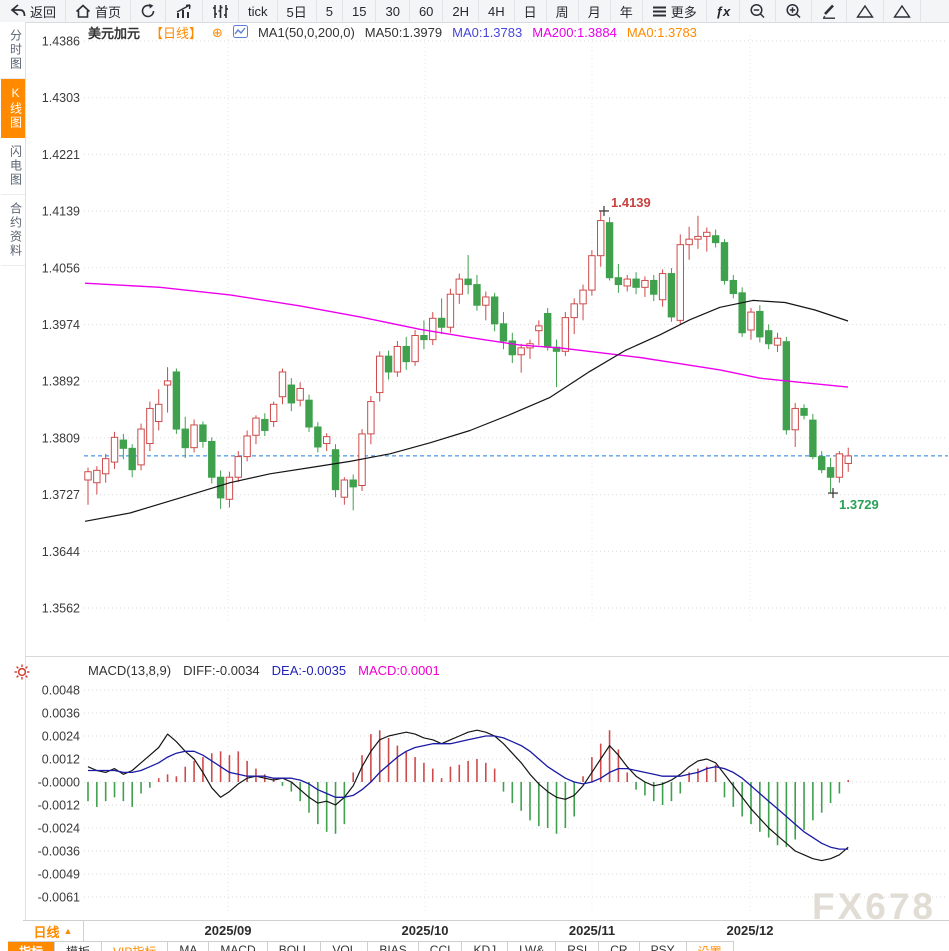 Image resolution: width=949 pixels, height=951 pixels. I want to click on indicator-tab-12: CR, so click(619, 946).